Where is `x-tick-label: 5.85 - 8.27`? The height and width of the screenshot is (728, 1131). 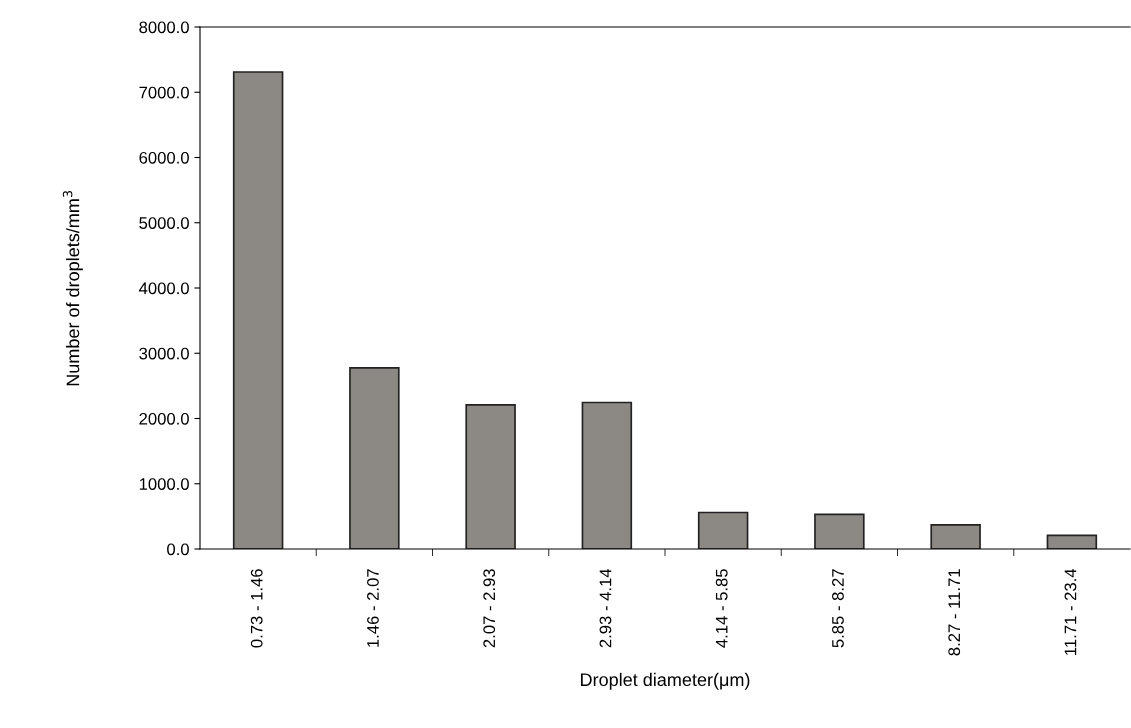
x-tick-label: 5.85 - 8.27 is located at coordinates (838, 608).